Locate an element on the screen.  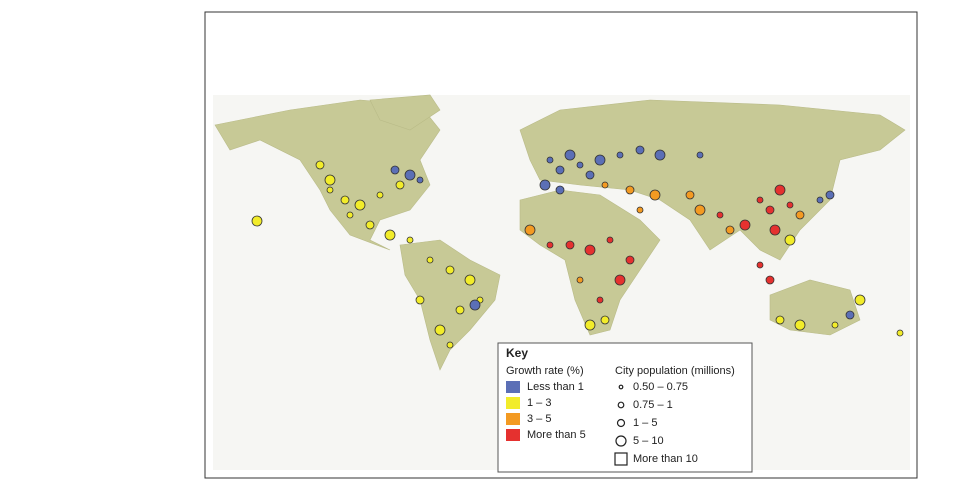
growth-title: Growth rate (%) is located at coordinates (545, 371).